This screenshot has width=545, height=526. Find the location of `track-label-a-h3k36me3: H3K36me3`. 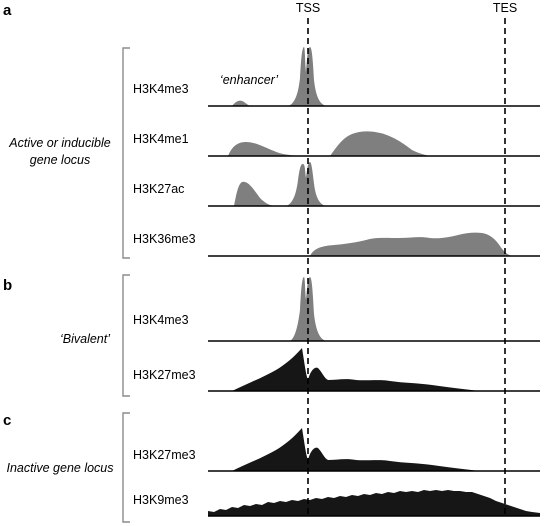

track-label-a-h3k36me3: H3K36me3 is located at coordinates (164, 239).